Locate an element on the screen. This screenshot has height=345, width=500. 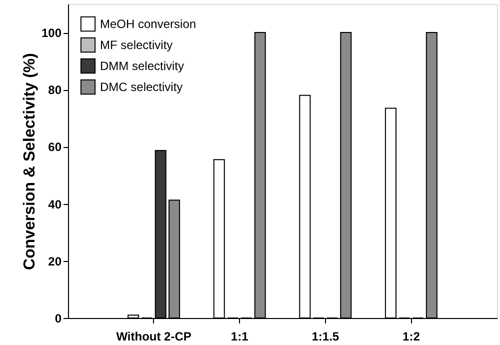
y-tick-label: 20 is located at coordinates (55, 261).